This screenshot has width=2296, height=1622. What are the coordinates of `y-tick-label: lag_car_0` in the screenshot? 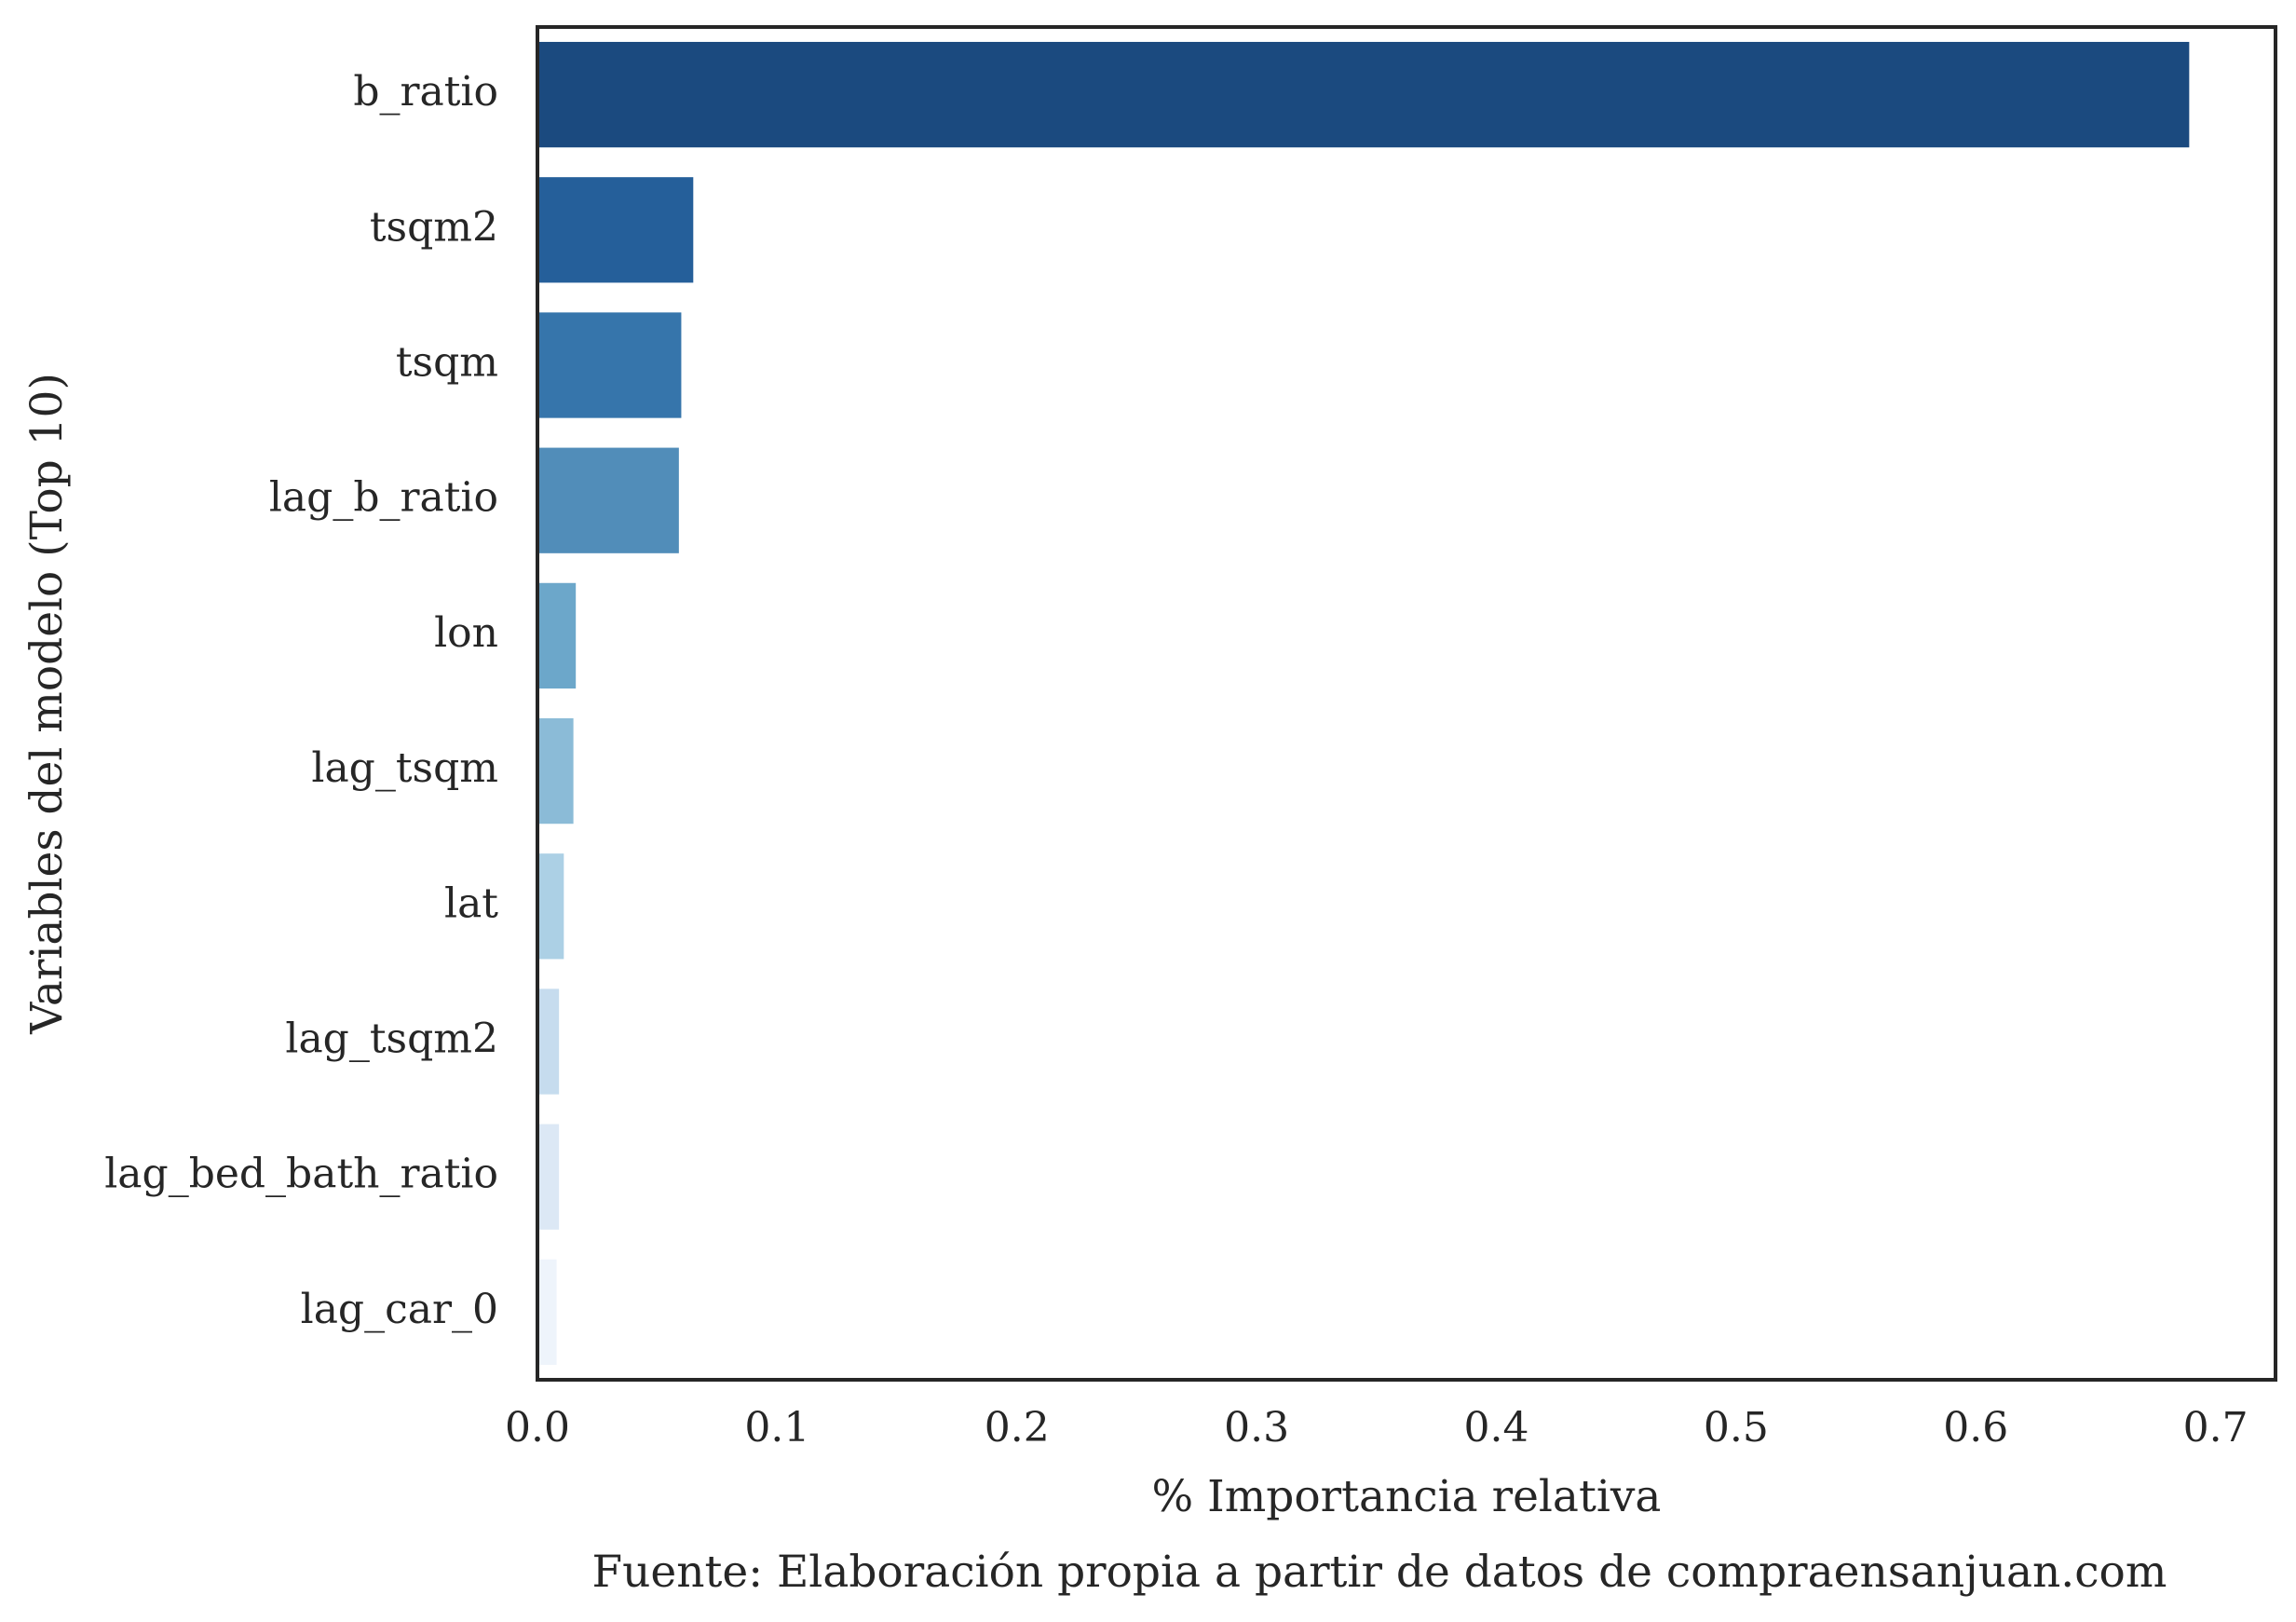 It's located at (399, 1309).